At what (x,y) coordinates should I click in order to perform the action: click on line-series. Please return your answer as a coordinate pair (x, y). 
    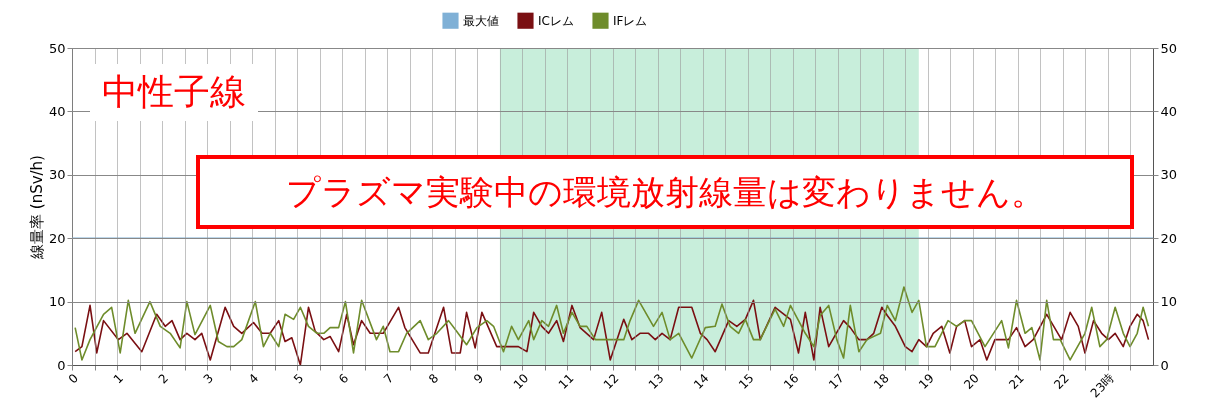
    Looking at the image, I should click on (612, 332).